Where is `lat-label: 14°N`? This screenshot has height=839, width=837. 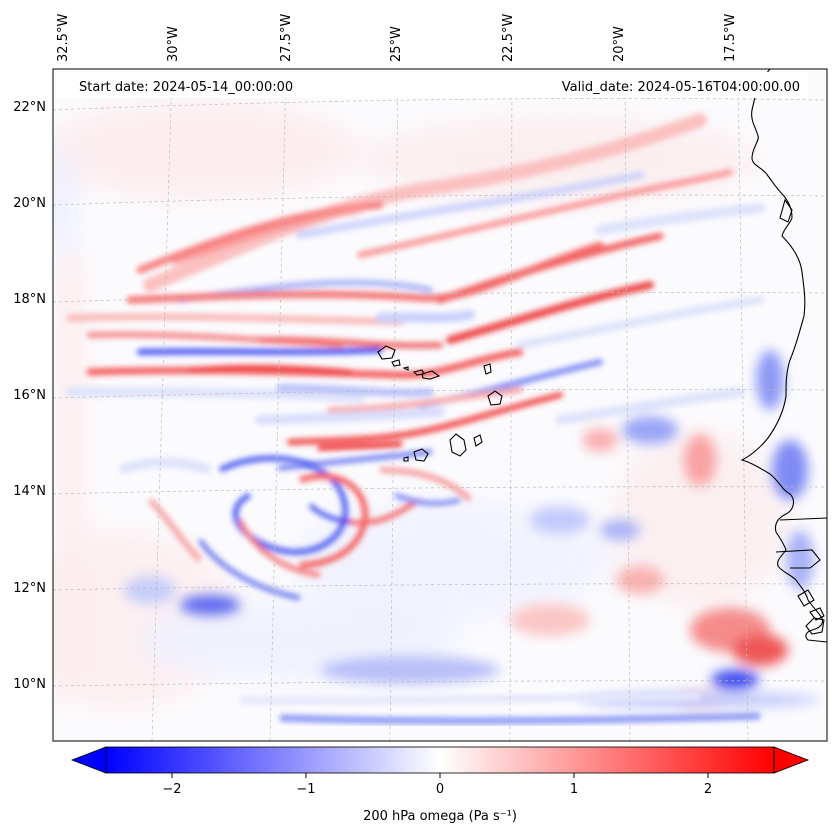 lat-label: 14°N is located at coordinates (29, 491).